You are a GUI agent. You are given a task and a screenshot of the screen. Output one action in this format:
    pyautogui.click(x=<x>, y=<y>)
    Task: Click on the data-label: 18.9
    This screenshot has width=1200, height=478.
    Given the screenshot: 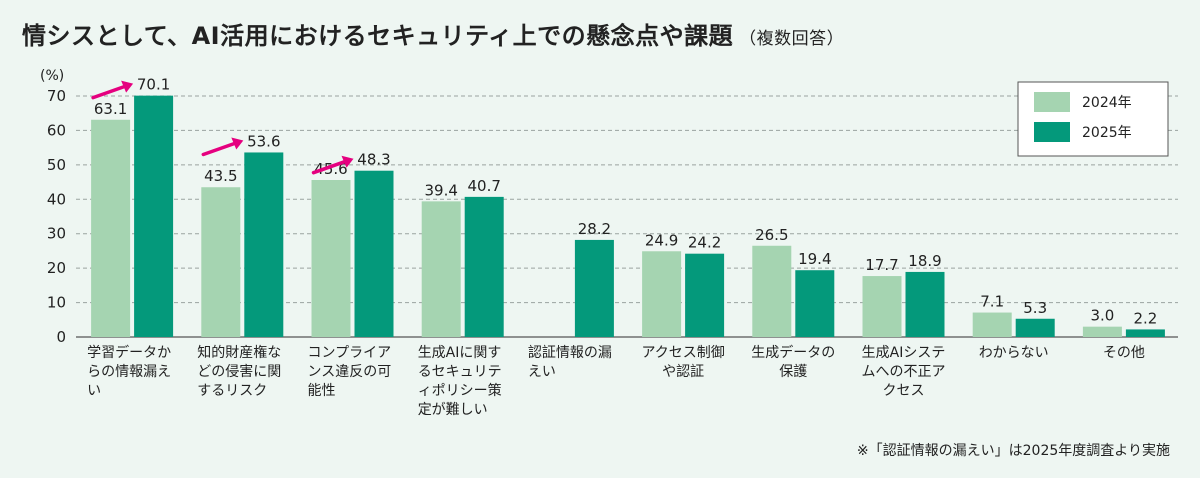 What is the action you would take?
    pyautogui.click(x=924, y=261)
    